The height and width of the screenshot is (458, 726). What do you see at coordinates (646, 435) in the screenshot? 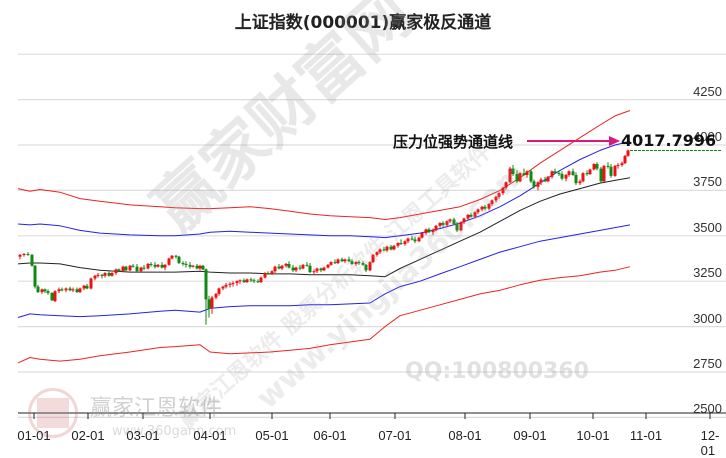
I see `x-tick-label: 11-01` at bounding box center [646, 435].